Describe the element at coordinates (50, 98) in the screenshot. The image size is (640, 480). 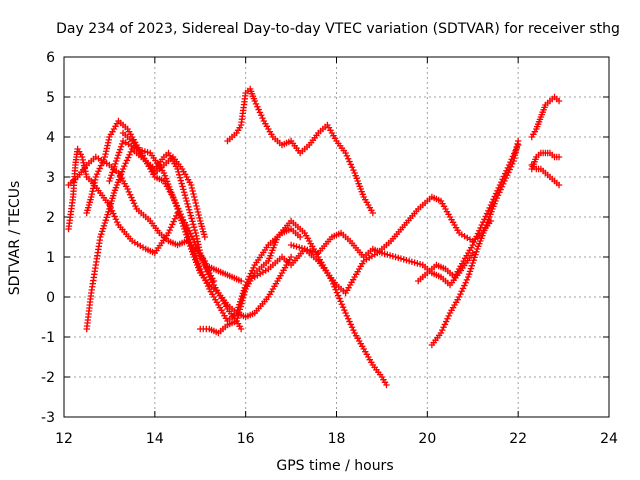
I see `y-tick-label: 5` at that location.